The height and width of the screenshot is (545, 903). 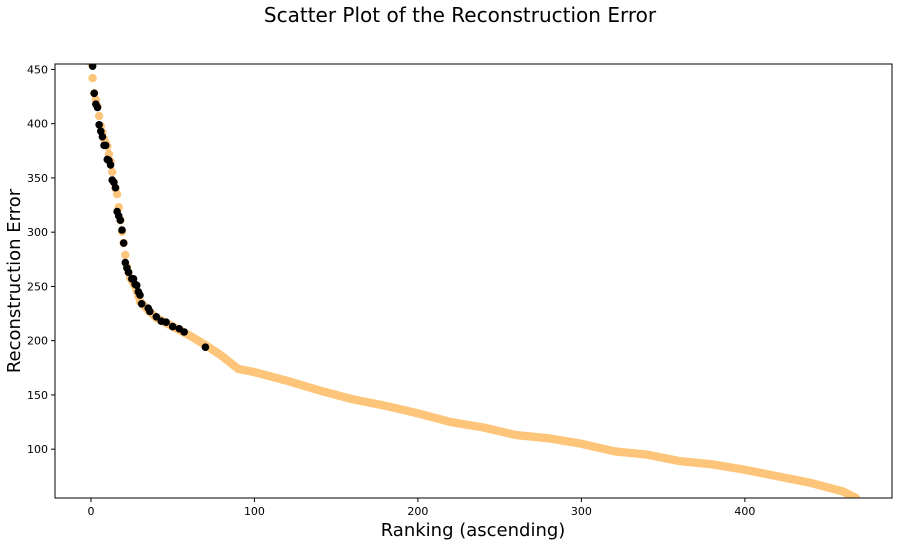 What do you see at coordinates (460, 15) in the screenshot?
I see `chart-title: Scatter Plot of the Reconstruction Error` at bounding box center [460, 15].